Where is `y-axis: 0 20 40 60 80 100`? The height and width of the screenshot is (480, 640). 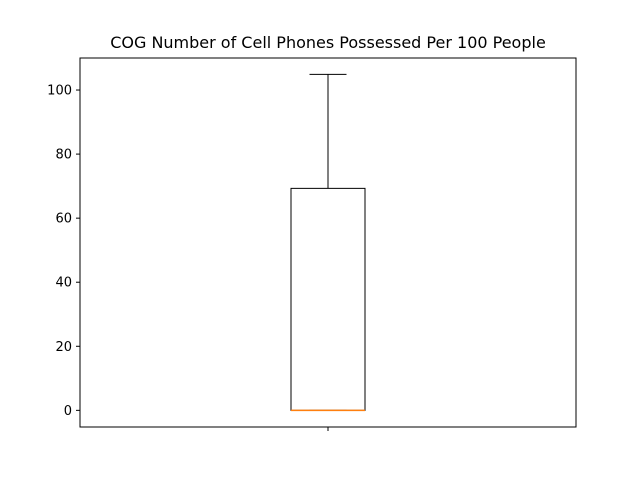
y-axis: 0 20 40 60 80 100 is located at coordinates (63, 251).